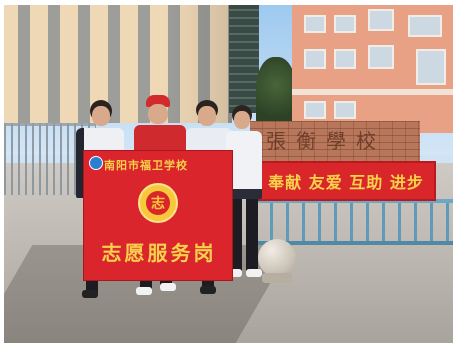 This screenshot has width=457, height=347. I want to click on volunteer-flag: 南阳市福卫学校 志 志愿服务岗, so click(158, 215).